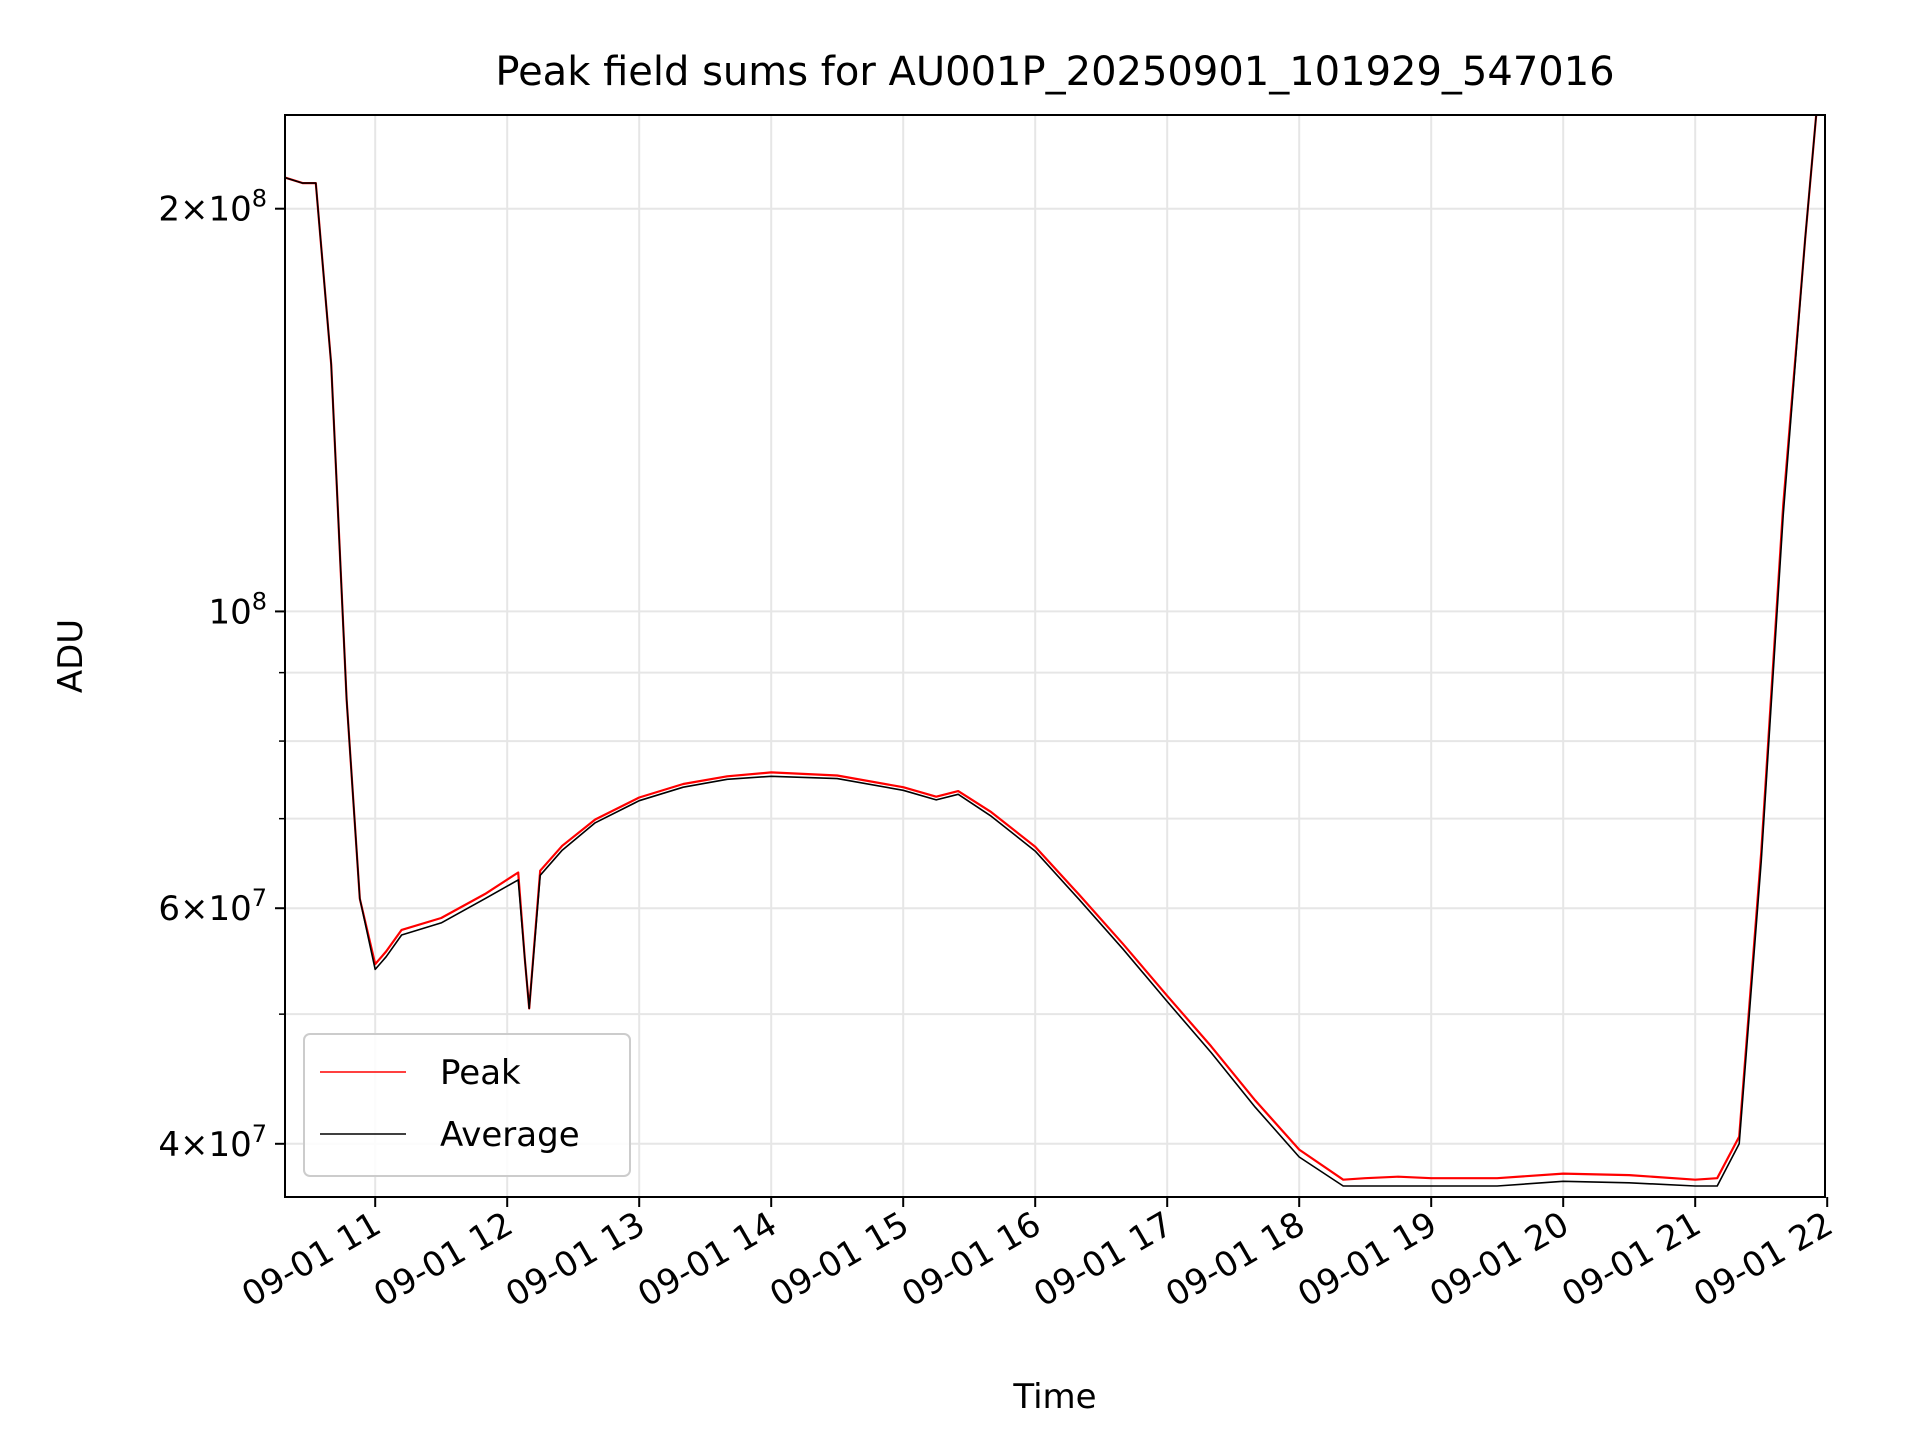 The width and height of the screenshot is (1920, 1440). What do you see at coordinates (212, 207) in the screenshot?
I see `y-tick-label: 2×108` at bounding box center [212, 207].